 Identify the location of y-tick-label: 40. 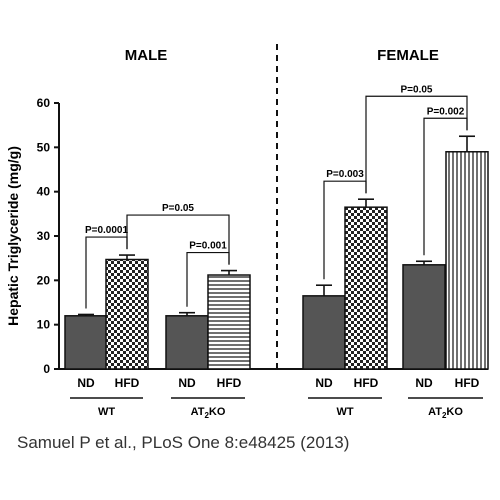
(44, 192).